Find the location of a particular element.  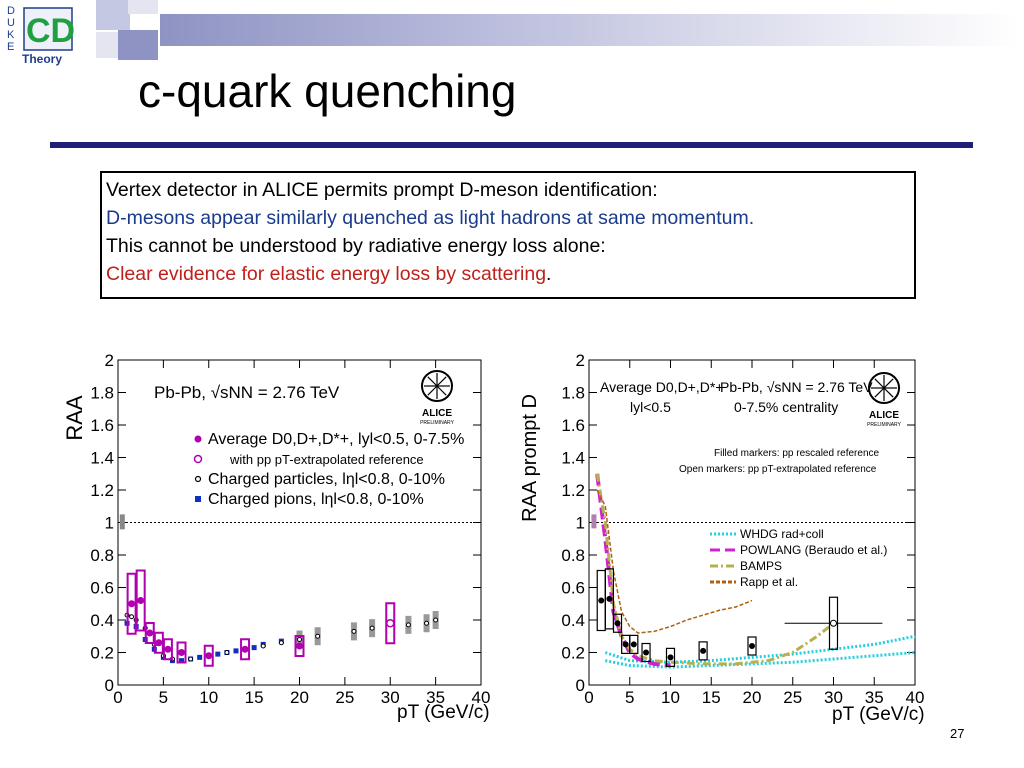

y-tick-label: 1.4 is located at coordinates (573, 458).